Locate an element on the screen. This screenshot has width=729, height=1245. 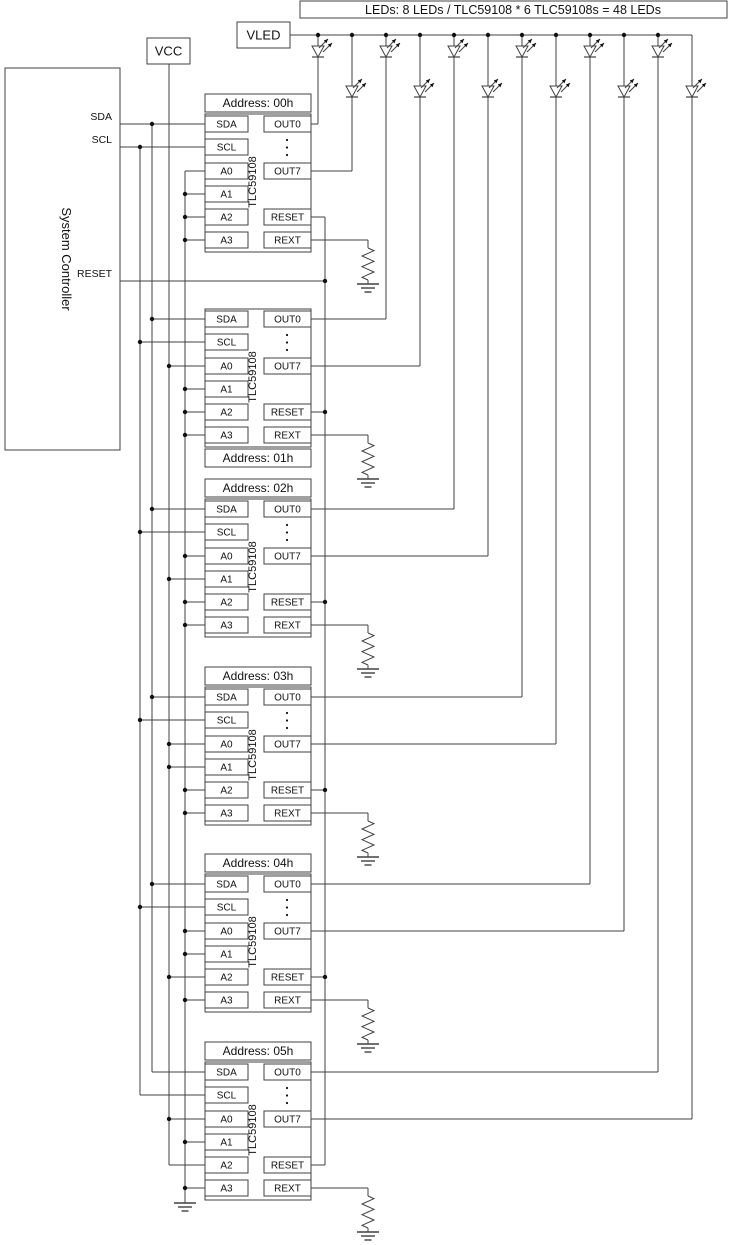
chip-address-label: Address: 04h is located at coordinates (258, 863).